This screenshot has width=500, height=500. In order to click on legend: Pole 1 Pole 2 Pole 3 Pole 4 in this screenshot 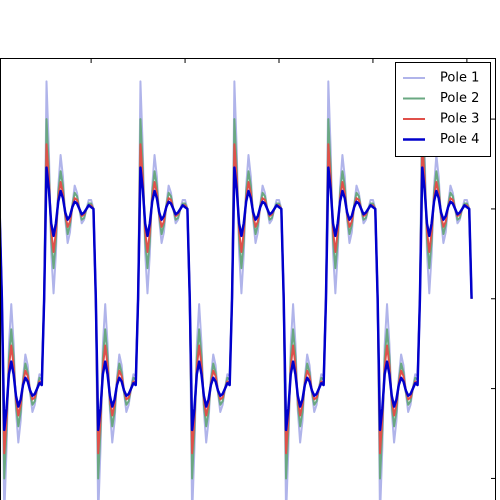, I will do `click(443, 109)`.